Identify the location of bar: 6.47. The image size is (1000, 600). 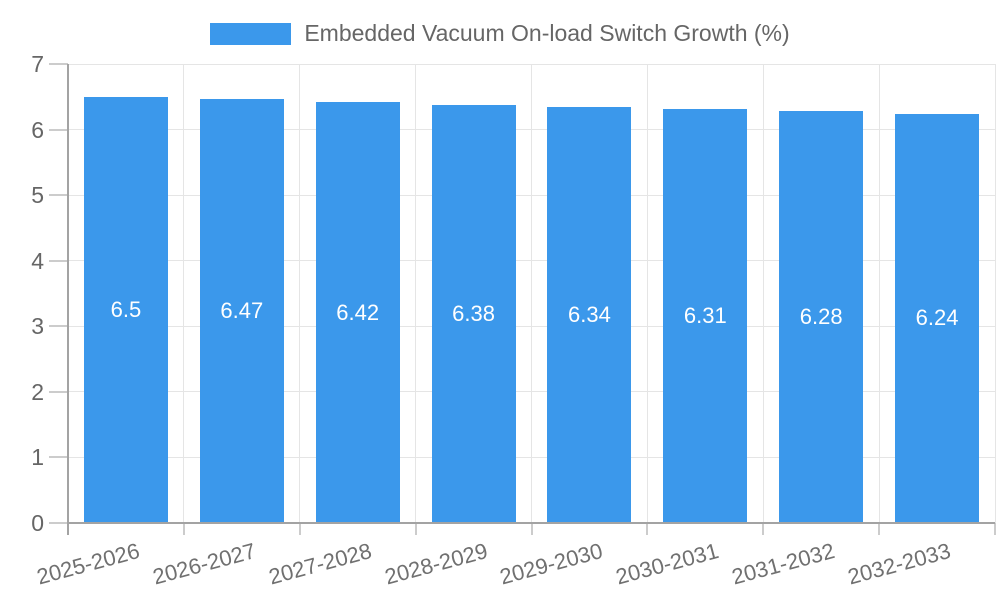
(241, 310).